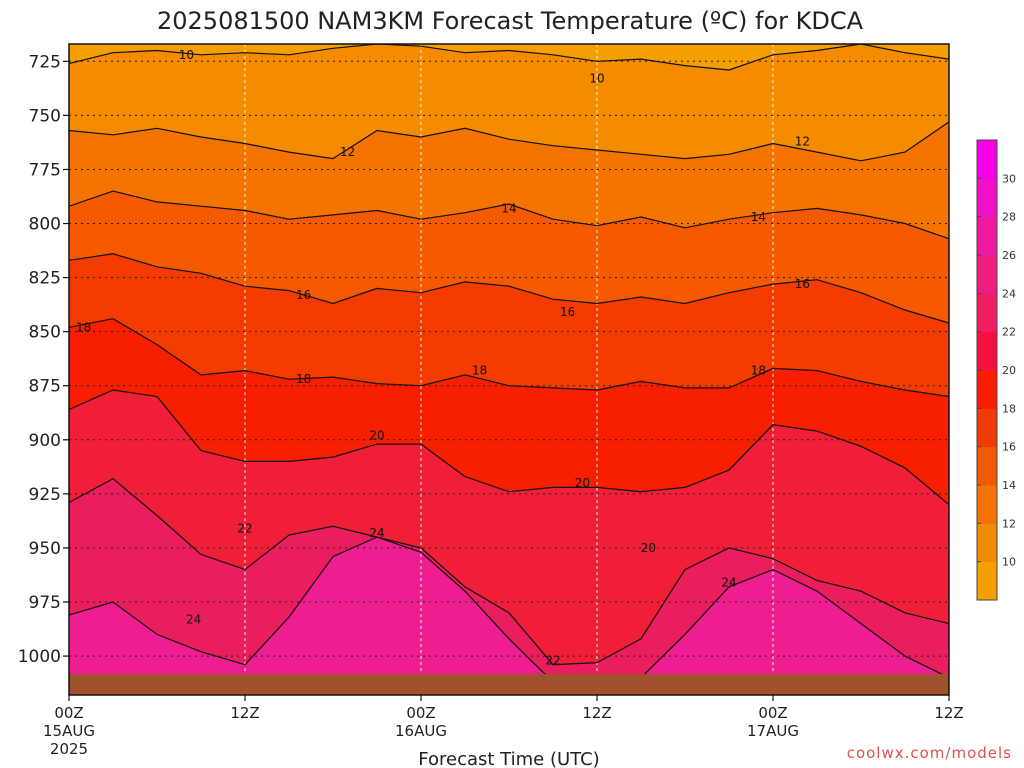  I want to click on y-tick-label: 800, so click(45, 225).